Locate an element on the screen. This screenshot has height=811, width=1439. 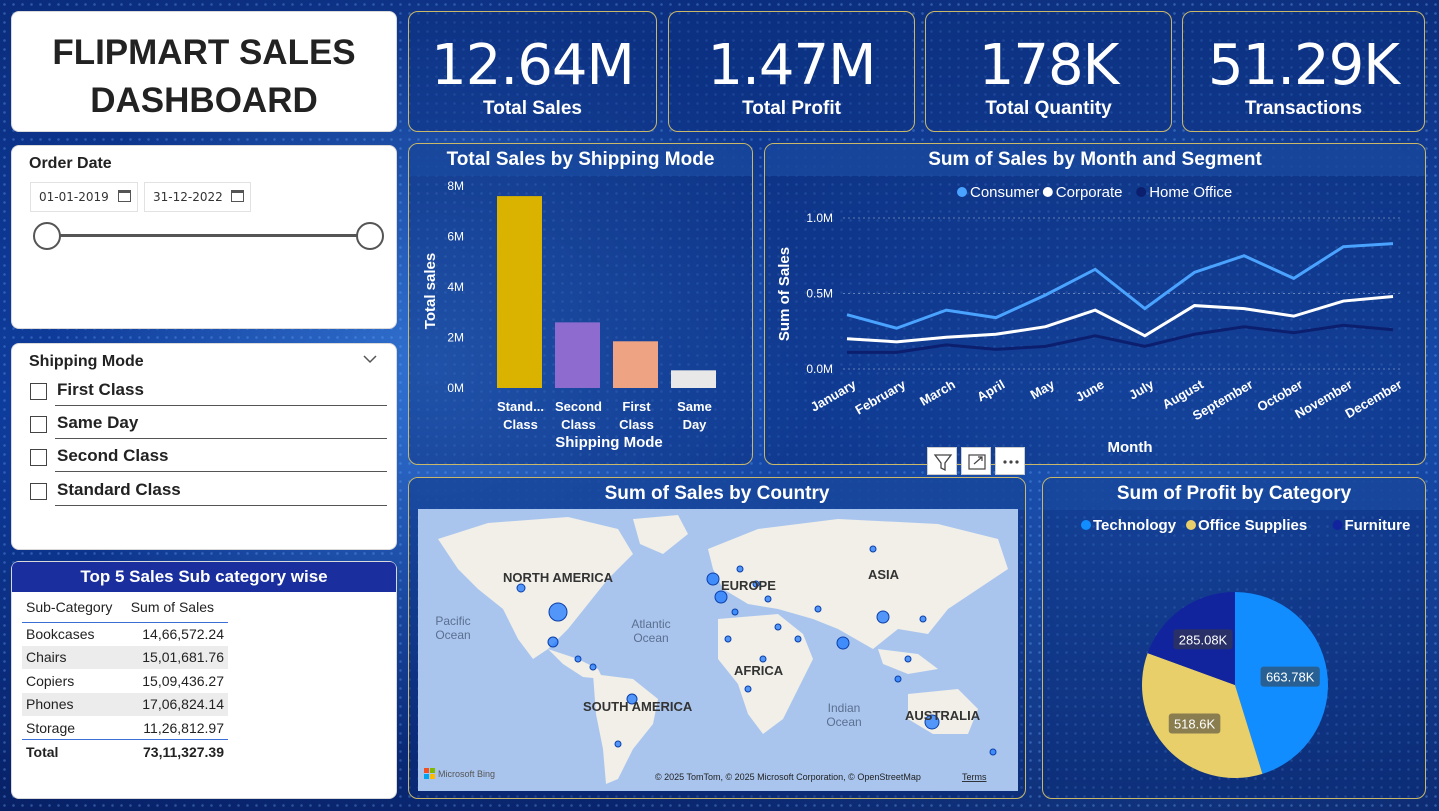
map-terms-link: Terms is located at coordinates (974, 777).